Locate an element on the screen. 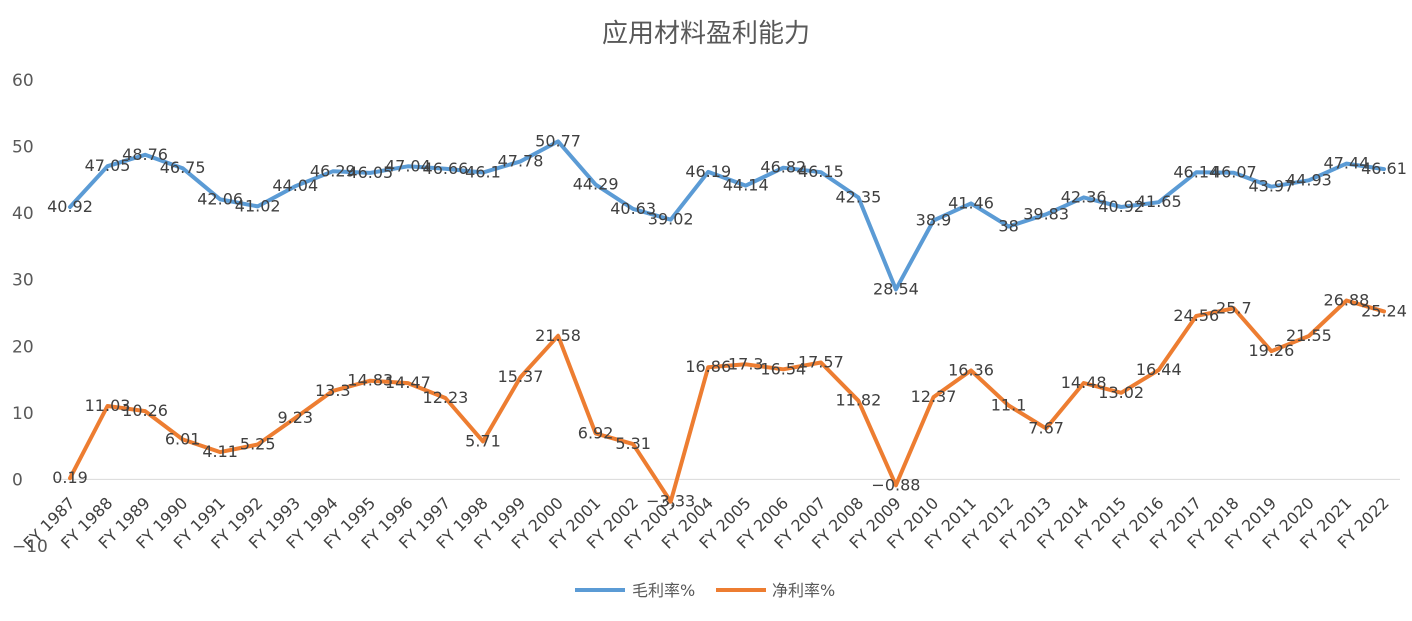 This screenshot has height=621, width=1412. data-label: 46.19 is located at coordinates (708, 171).